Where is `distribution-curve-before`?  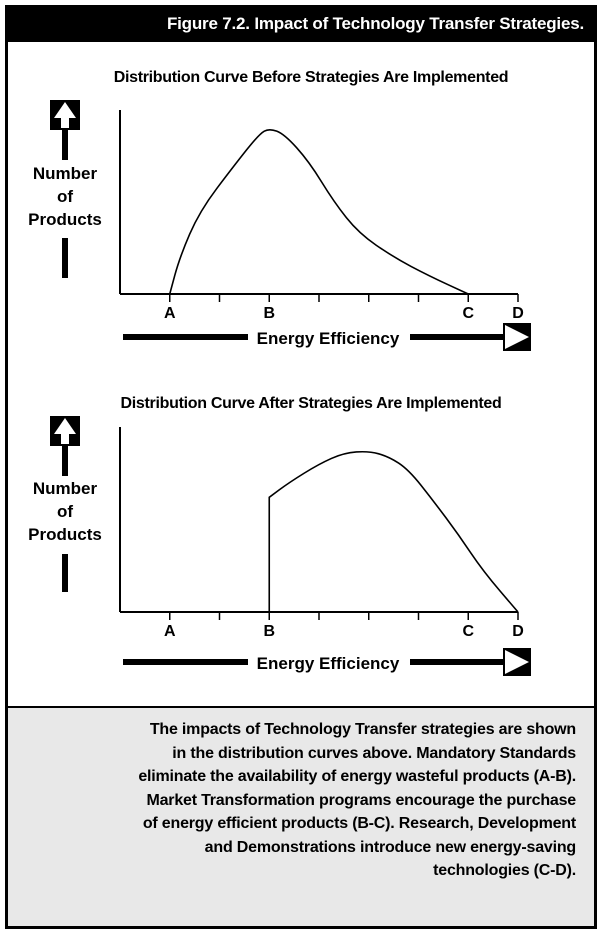 distribution-curve-before is located at coordinates (318, 211).